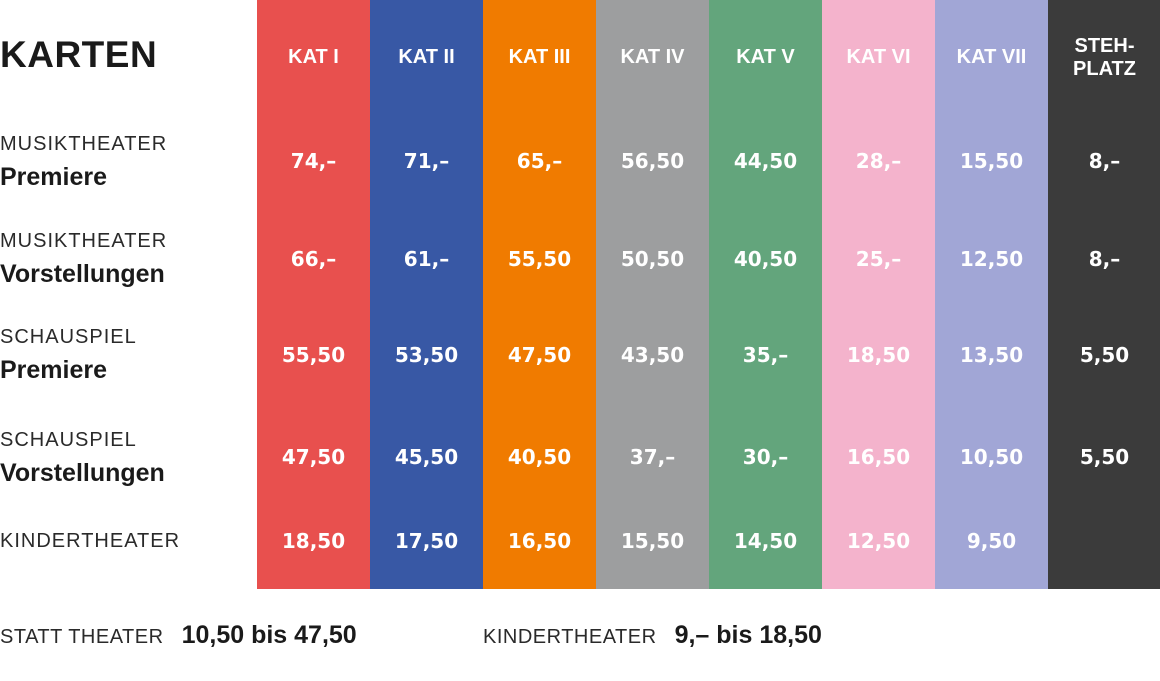  What do you see at coordinates (765, 161) in the screenshot?
I see `price-cell: 44,50` at bounding box center [765, 161].